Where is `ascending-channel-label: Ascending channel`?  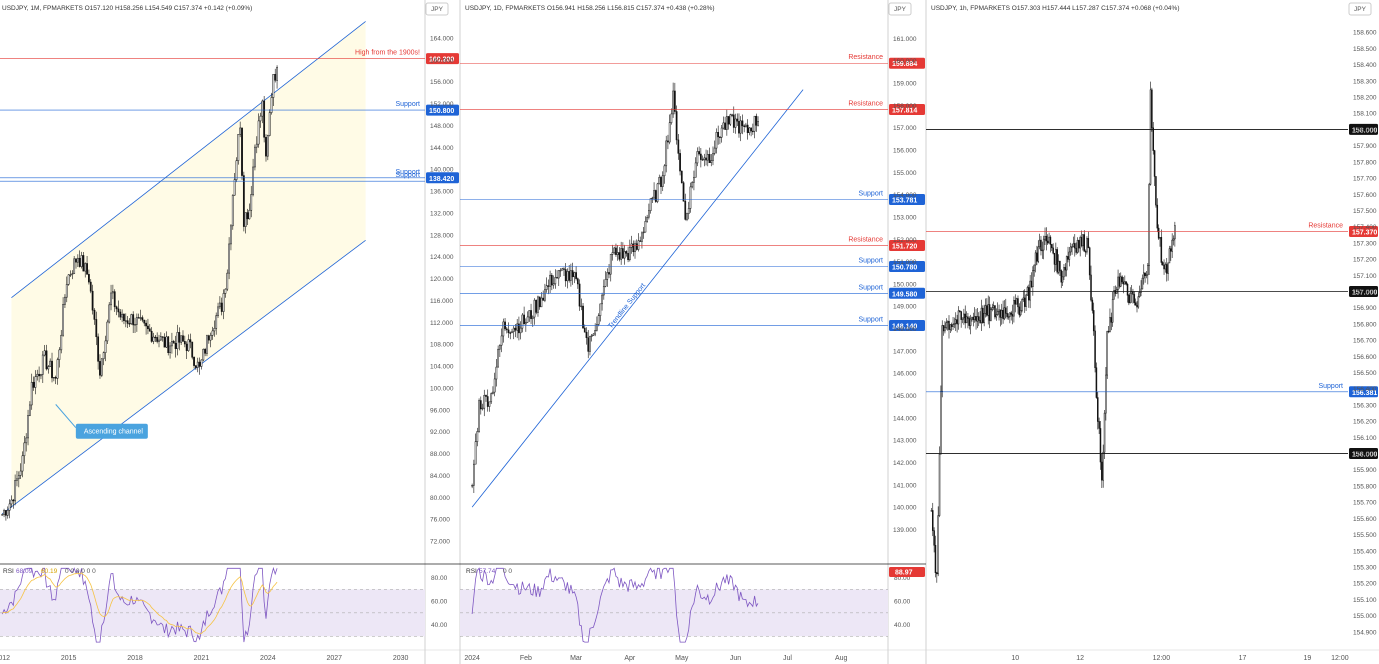 ascending-channel-label: Ascending channel is located at coordinates (114, 432).